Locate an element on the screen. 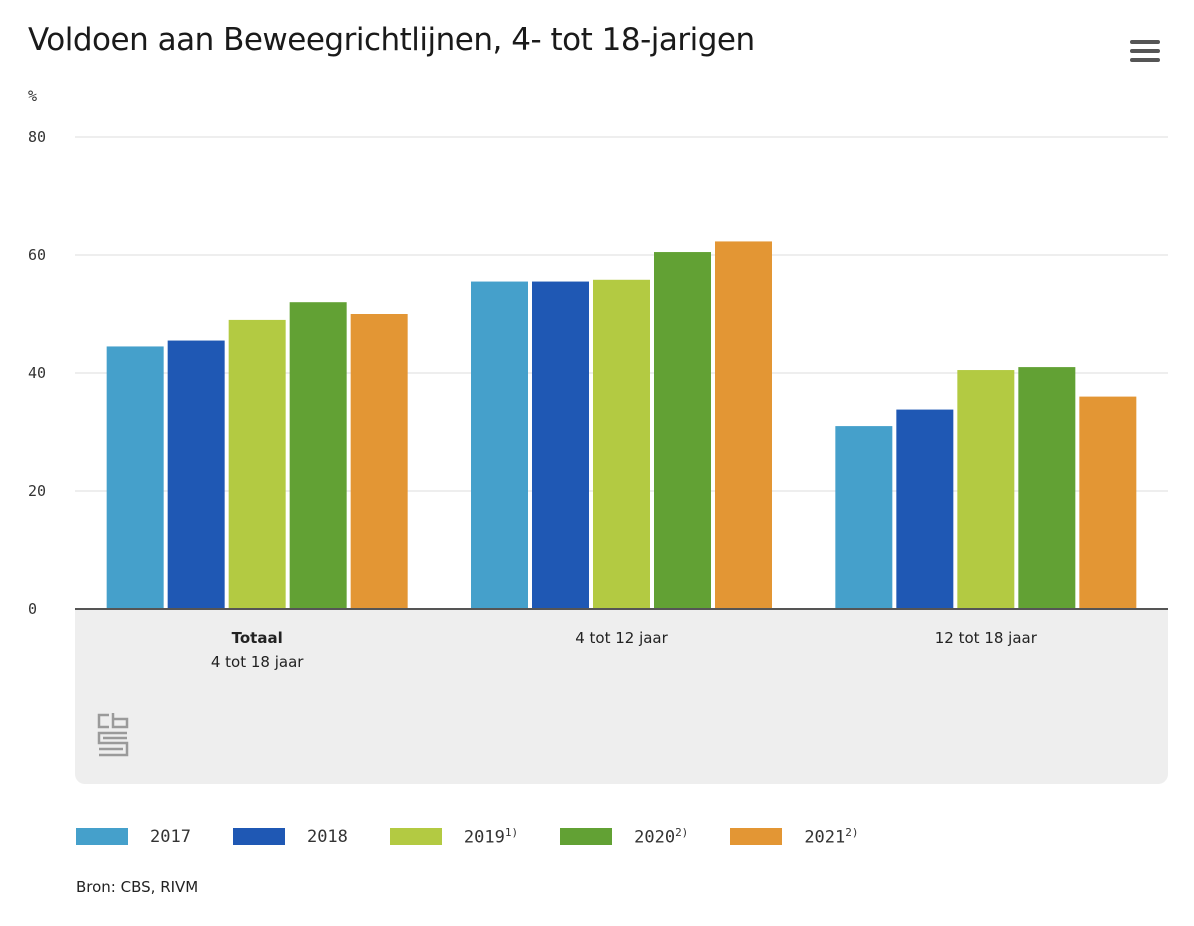 The image size is (1194, 926). cbs-logo-icon is located at coordinates (113, 735).